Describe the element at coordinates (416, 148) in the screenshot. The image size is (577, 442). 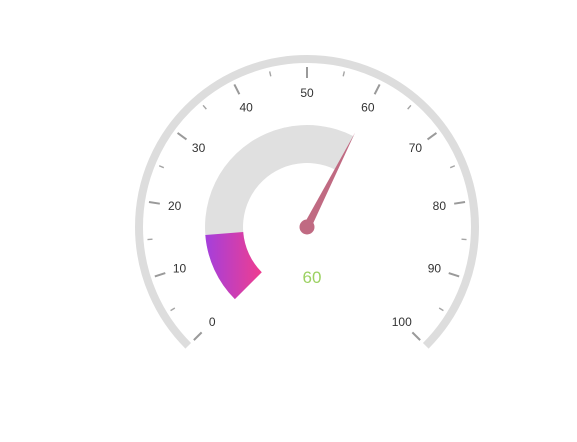
I see `tick-label-70: 70` at that location.